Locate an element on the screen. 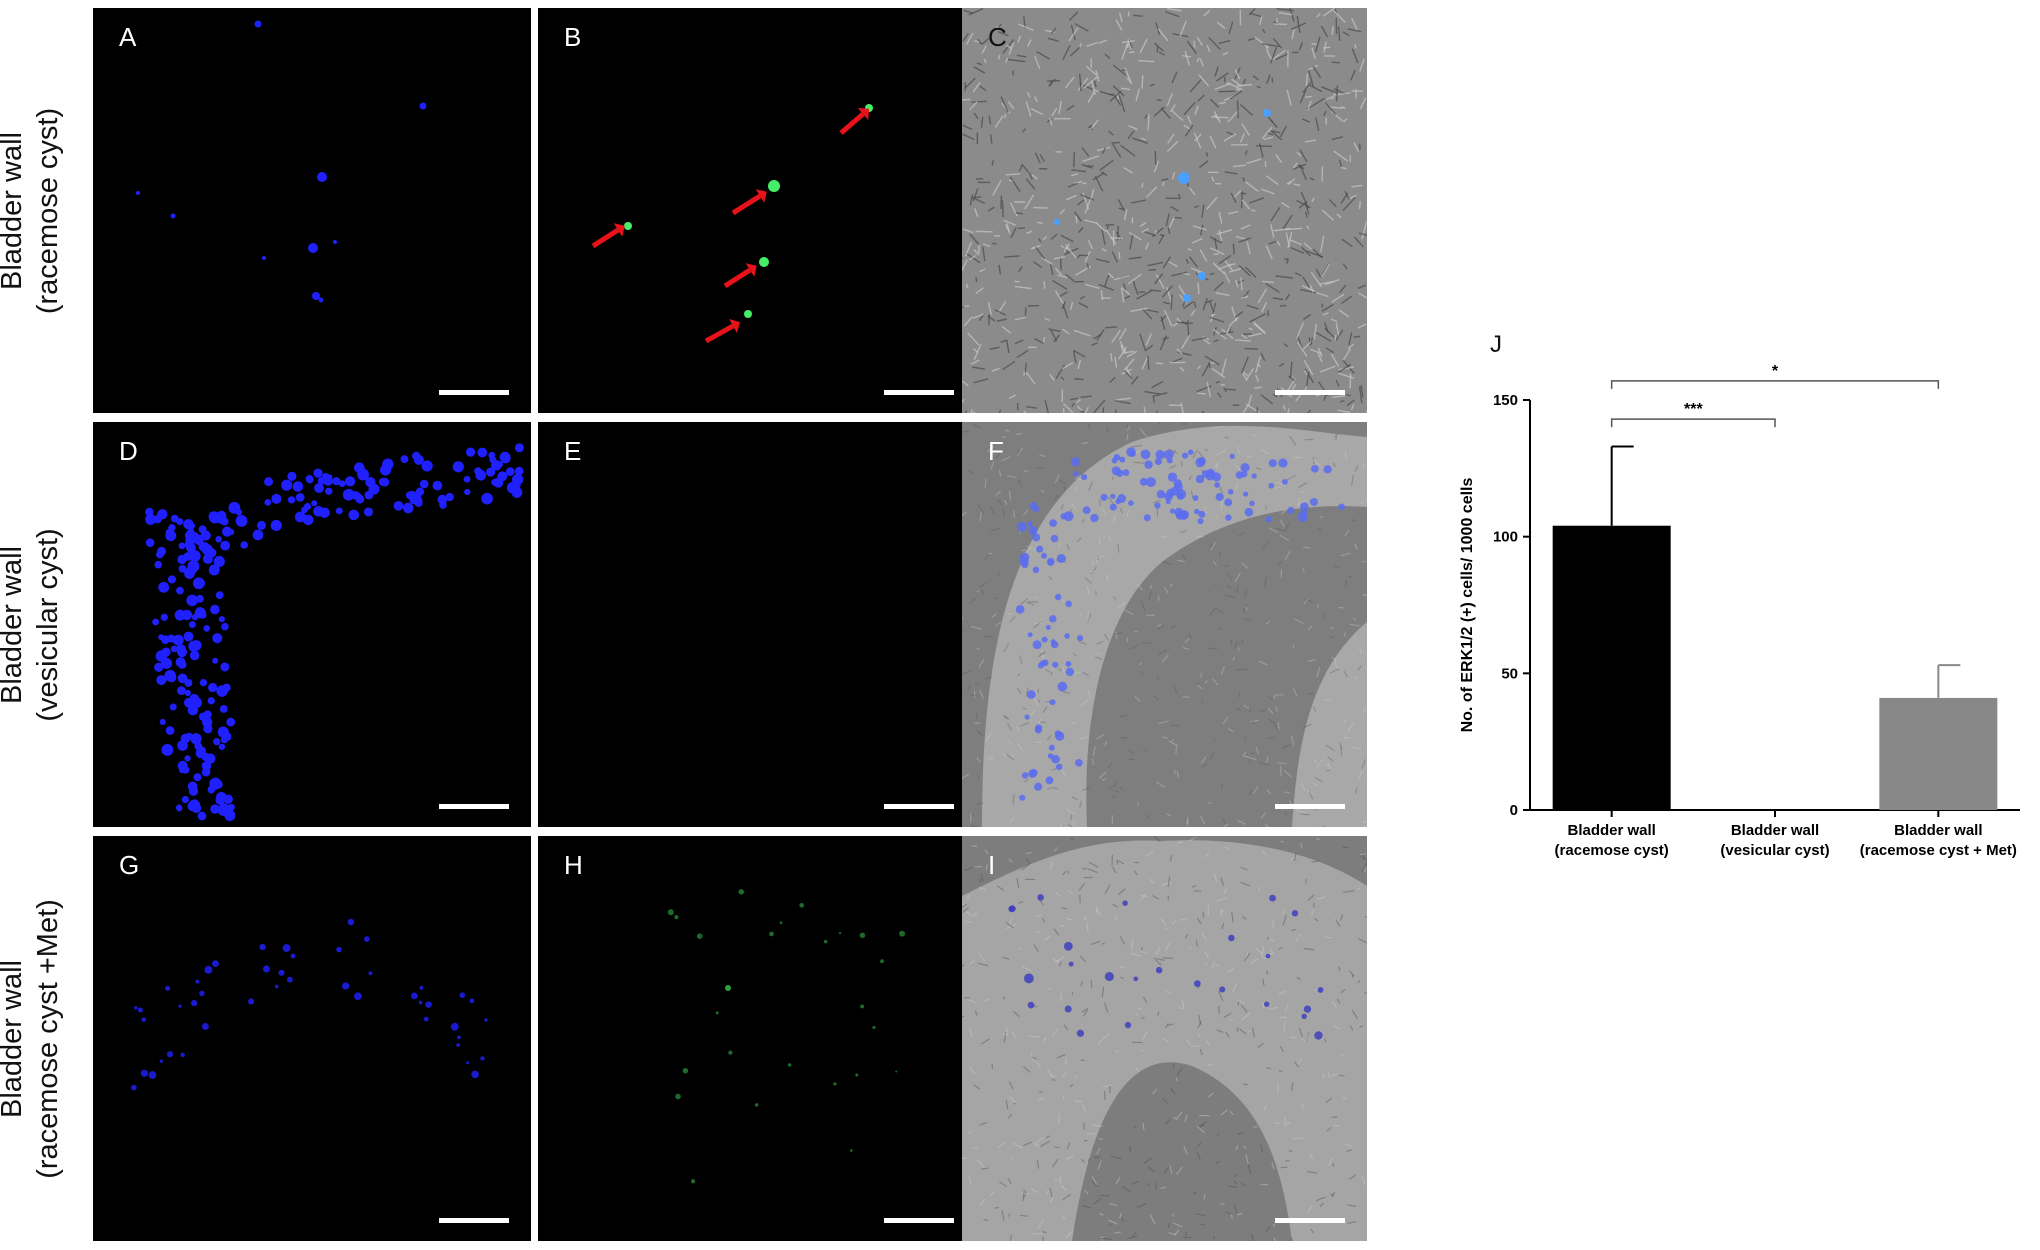 The height and width of the screenshot is (1250, 2040). red-arrow-icon is located at coordinates (854, 121).